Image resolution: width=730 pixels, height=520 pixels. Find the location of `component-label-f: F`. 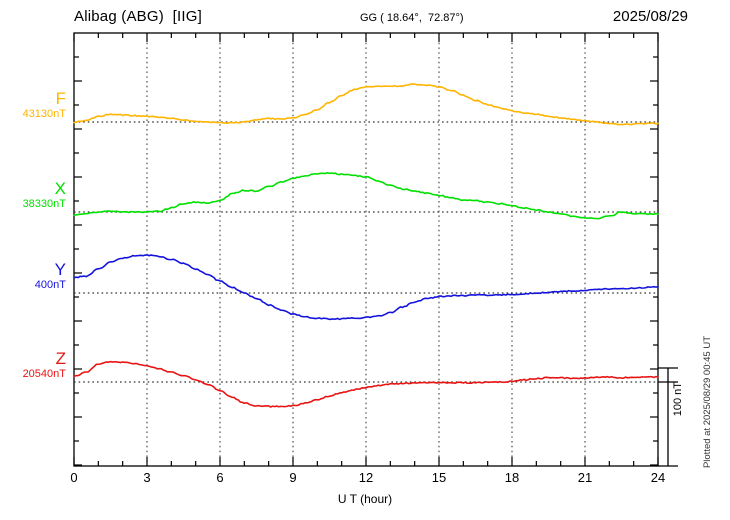

component-label-f: F is located at coordinates (60, 98).